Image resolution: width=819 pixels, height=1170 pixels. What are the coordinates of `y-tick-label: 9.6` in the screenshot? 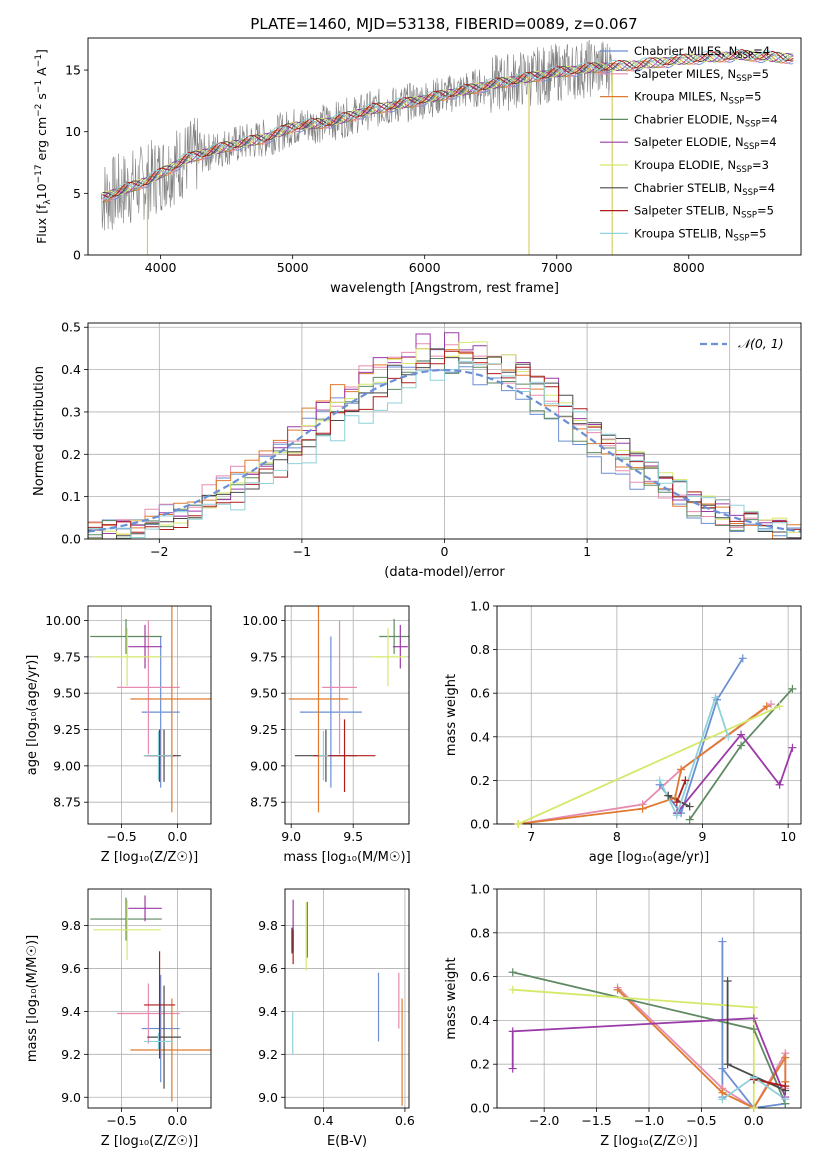 It's located at (268, 968).